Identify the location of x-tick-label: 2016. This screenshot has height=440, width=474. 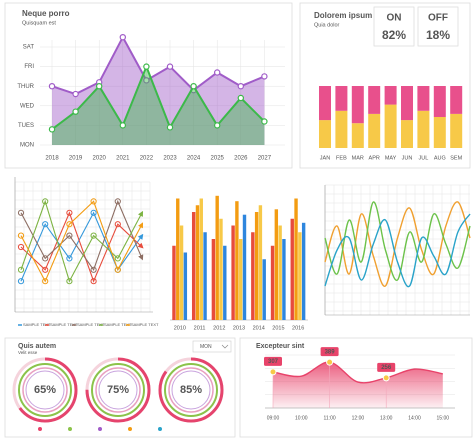
(298, 328).